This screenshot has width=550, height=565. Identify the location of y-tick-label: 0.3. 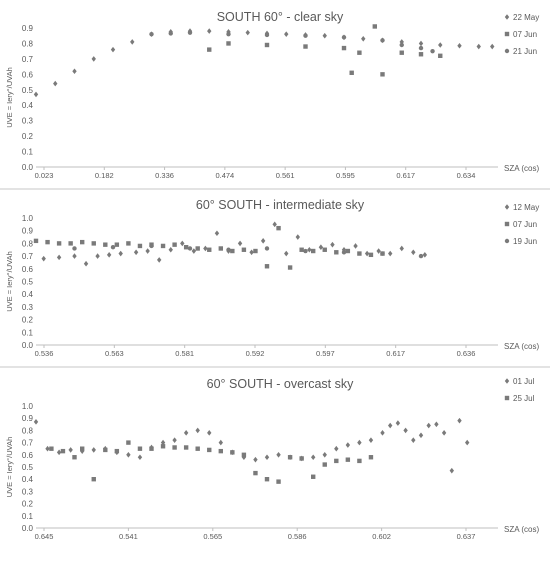
(28, 491).